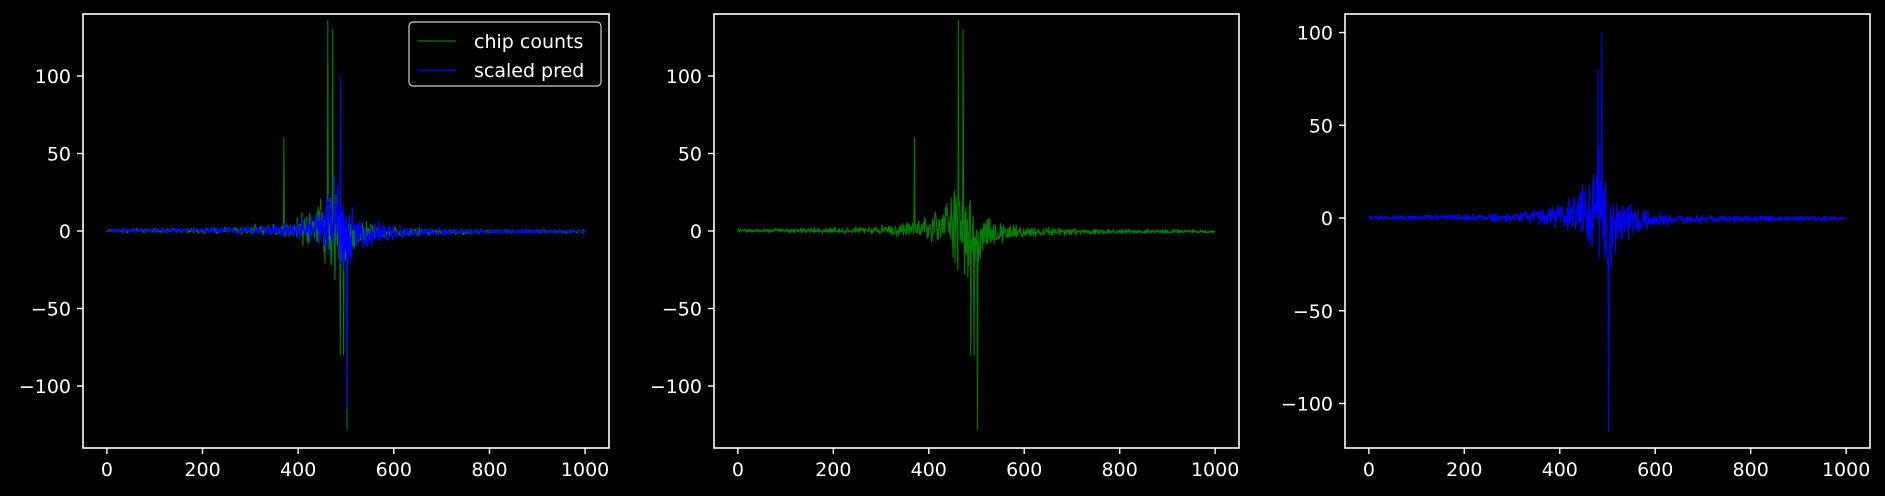  I want to click on legend-label: chip counts, so click(528, 42).